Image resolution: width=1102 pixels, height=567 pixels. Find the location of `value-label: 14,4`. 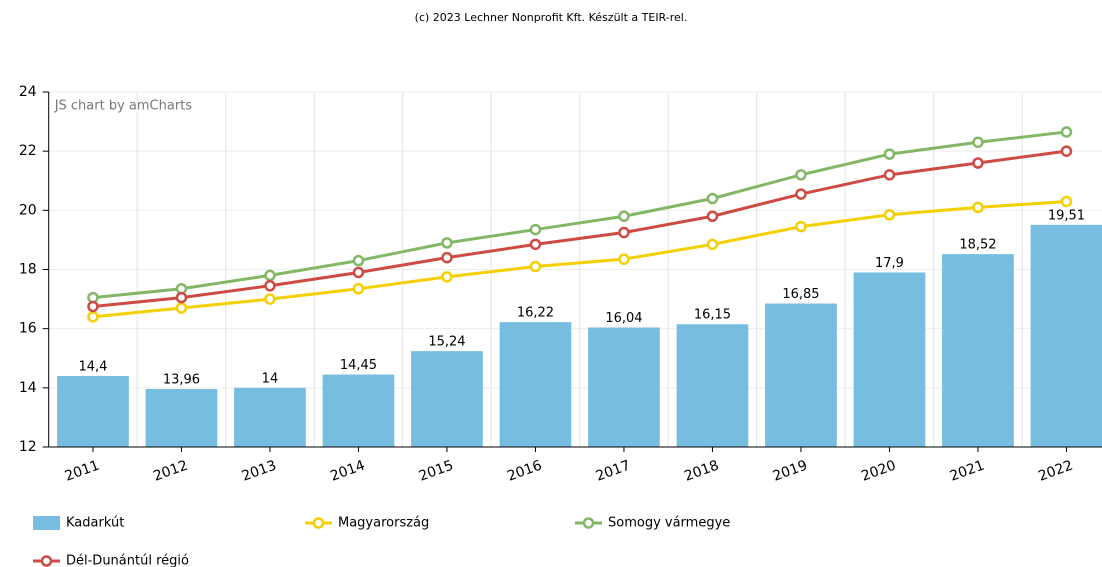

value-label: 14,4 is located at coordinates (92, 367).